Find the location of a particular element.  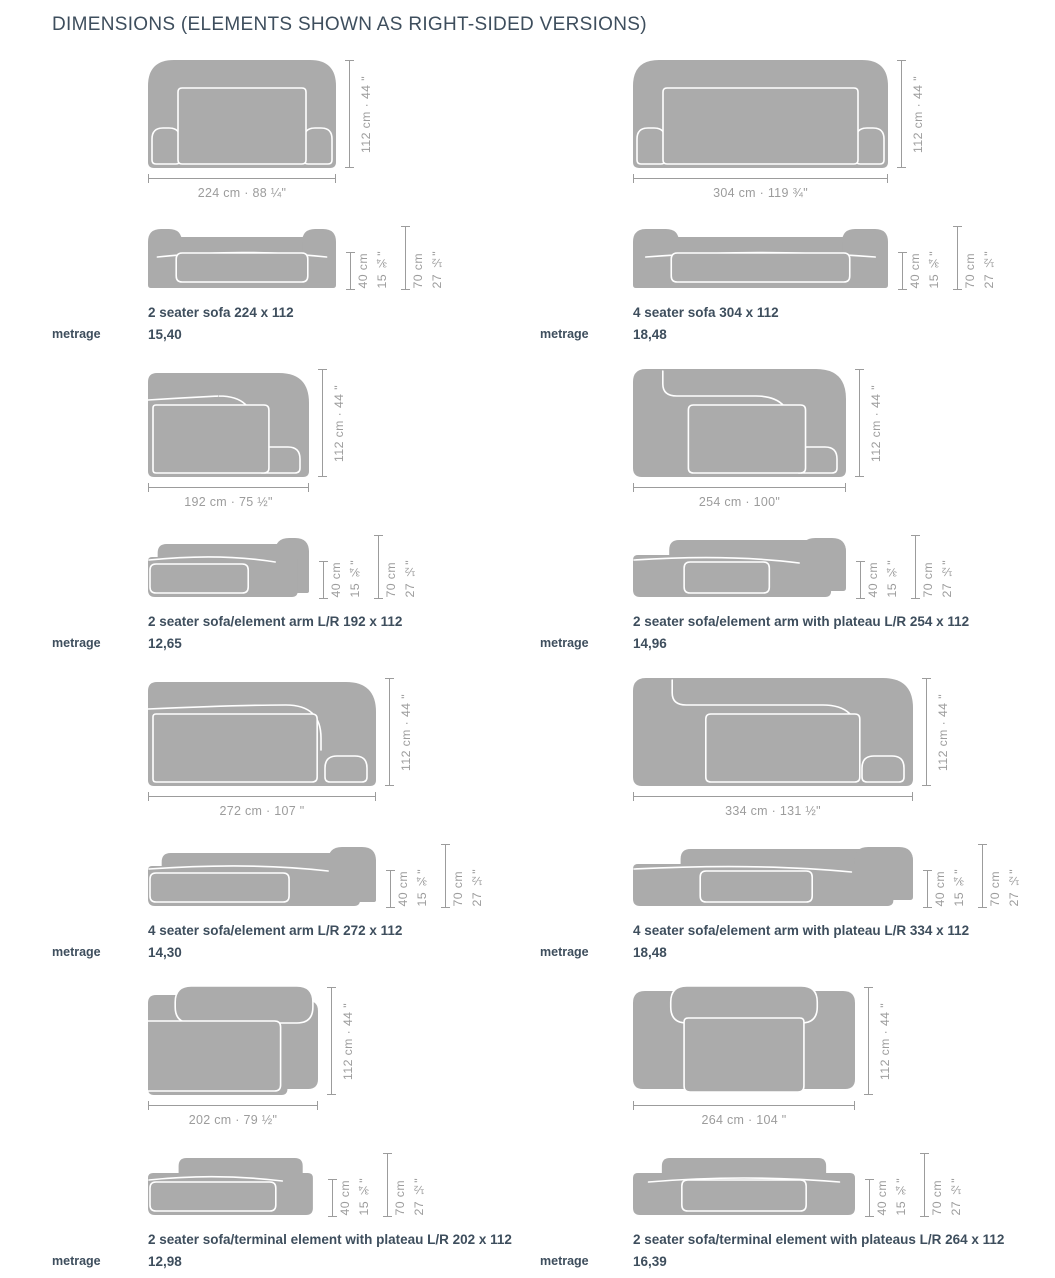

metrage-value: 12,65 is located at coordinates (165, 643).